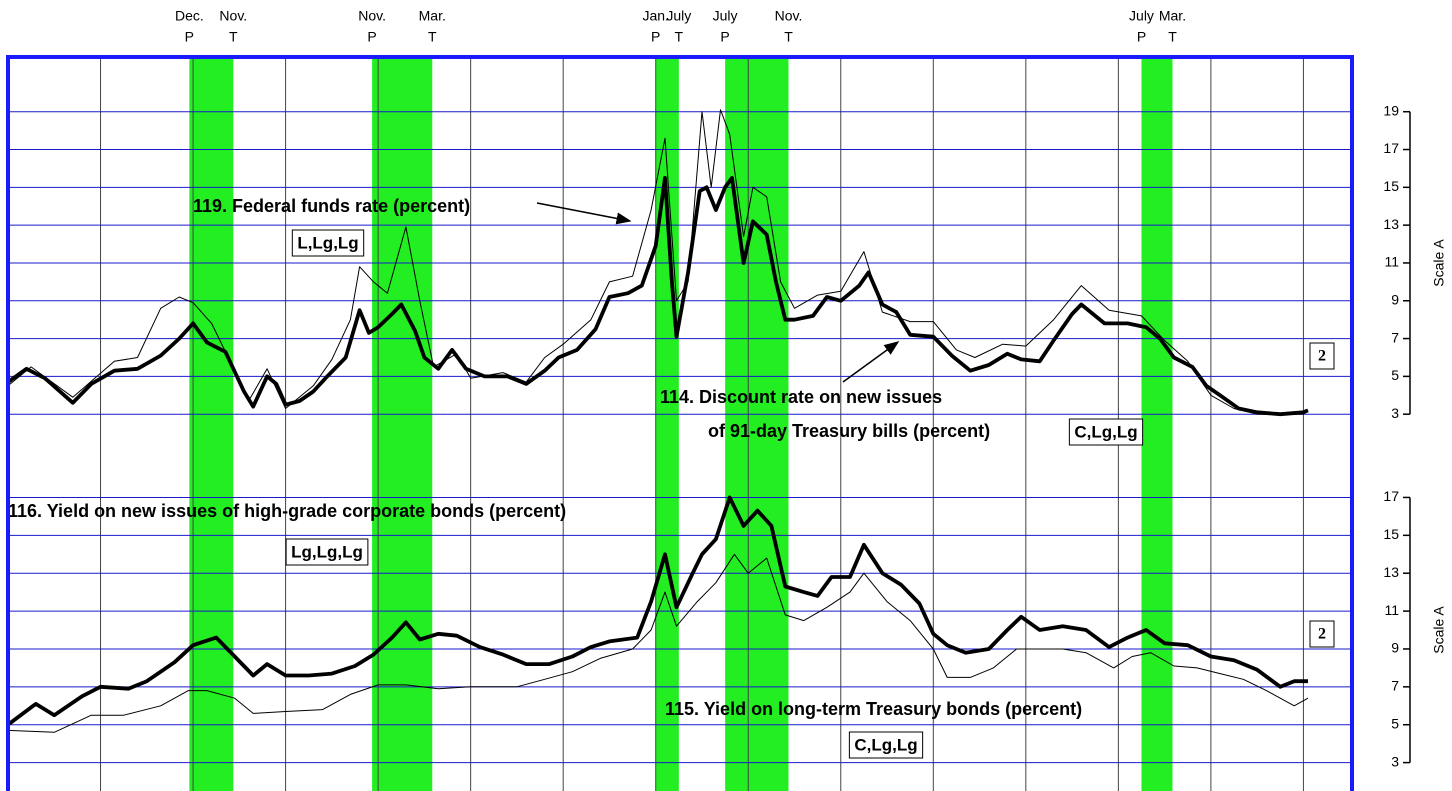 This screenshot has width=1452, height=791. Describe the element at coordinates (331, 206) in the screenshot. I see `series-label: 119. Federal funds rate (percent)` at that location.